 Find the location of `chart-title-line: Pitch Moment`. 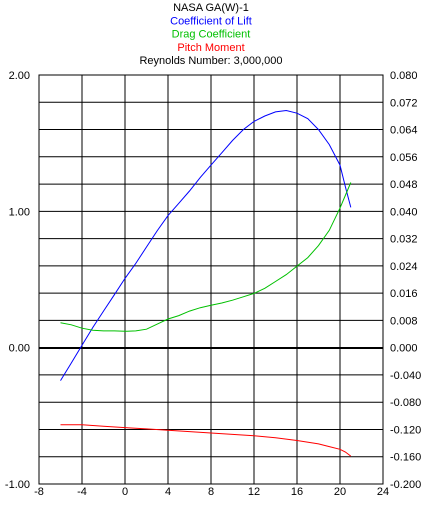

chart-title-line: Pitch Moment is located at coordinates (210, 48).